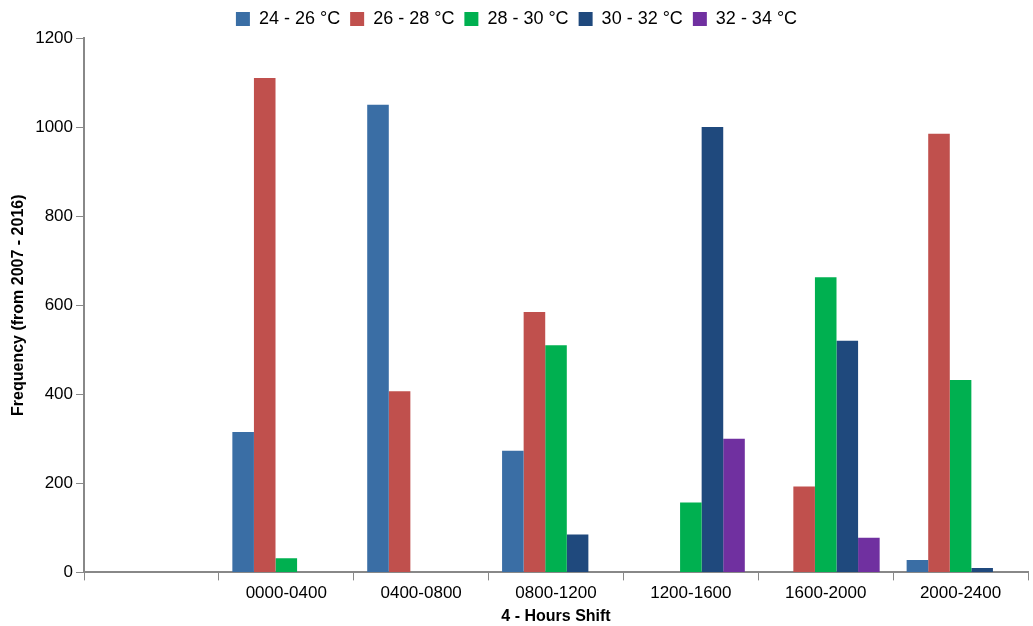 The image size is (1033, 626). What do you see at coordinates (59, 393) in the screenshot?
I see `y-tick-label: 400` at bounding box center [59, 393].